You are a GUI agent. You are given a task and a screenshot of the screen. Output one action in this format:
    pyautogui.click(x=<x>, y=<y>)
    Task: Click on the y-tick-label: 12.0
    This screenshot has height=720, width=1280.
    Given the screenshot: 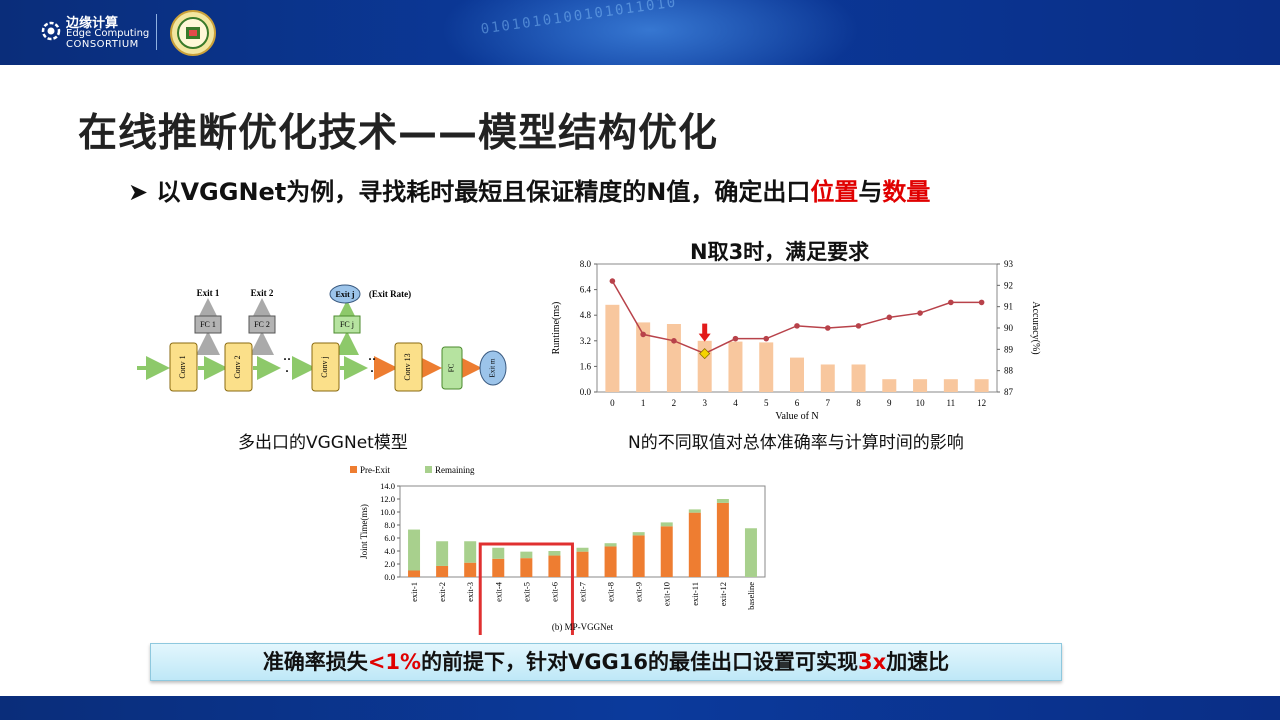 What is the action you would take?
    pyautogui.click(x=387, y=499)
    